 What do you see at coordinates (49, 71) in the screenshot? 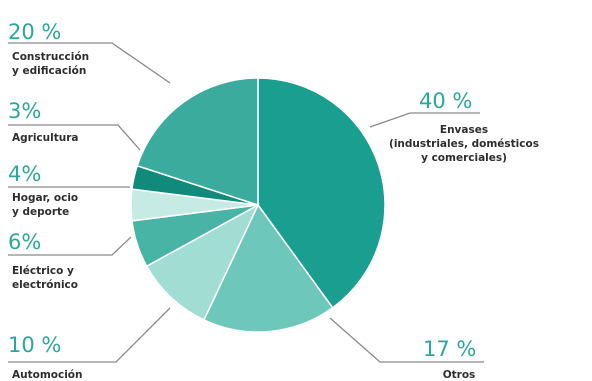
I see `category-label-7-line-2: y edificación` at bounding box center [49, 71].